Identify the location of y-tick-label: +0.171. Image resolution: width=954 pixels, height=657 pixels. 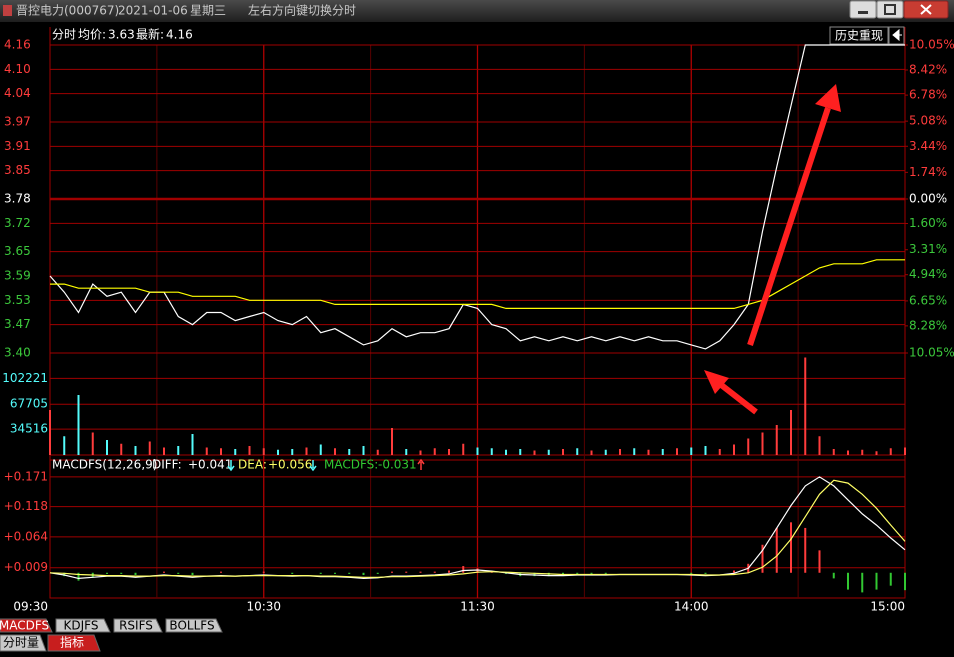
(26, 476).